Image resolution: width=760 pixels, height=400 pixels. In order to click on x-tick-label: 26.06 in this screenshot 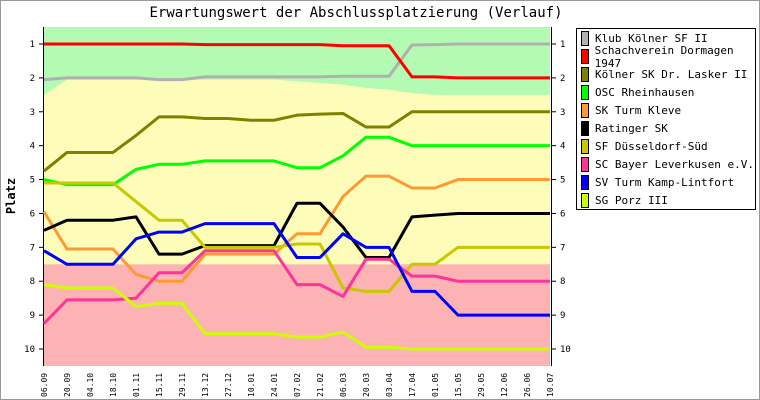, I will do `click(527, 385)`.